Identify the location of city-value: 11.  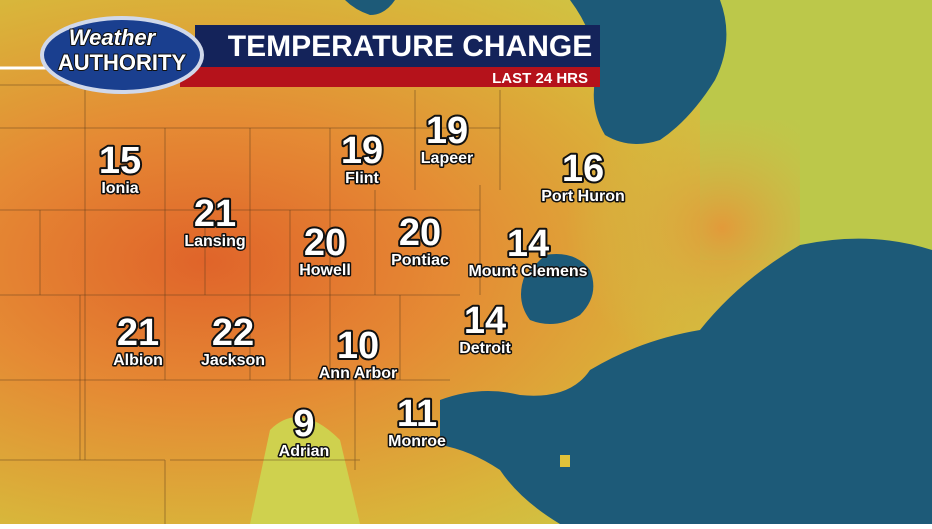
(417, 414).